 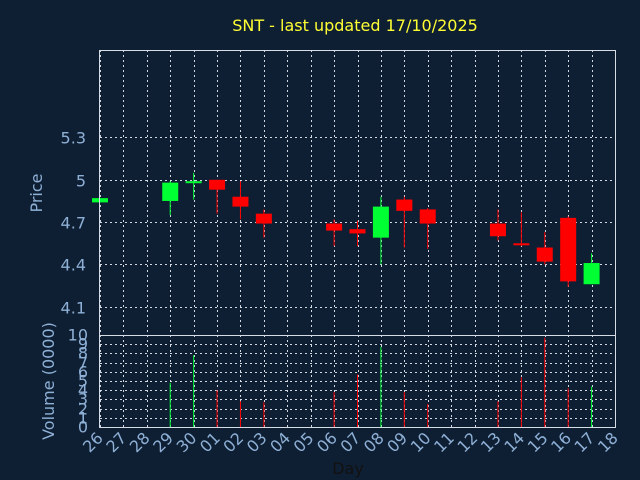 I want to click on volume-tick-label: 4, so click(x=83, y=390).